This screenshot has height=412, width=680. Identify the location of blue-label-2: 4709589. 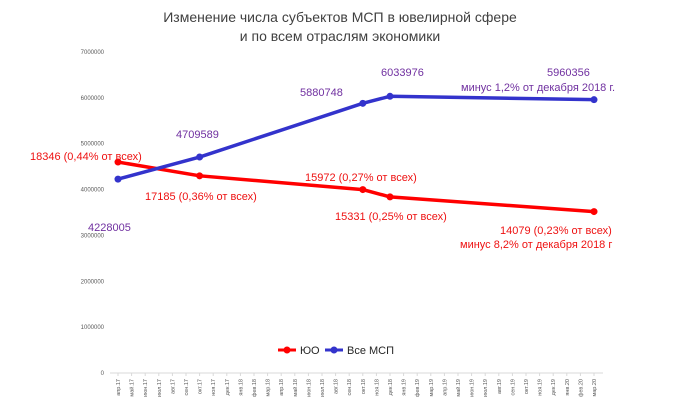
(197, 135).